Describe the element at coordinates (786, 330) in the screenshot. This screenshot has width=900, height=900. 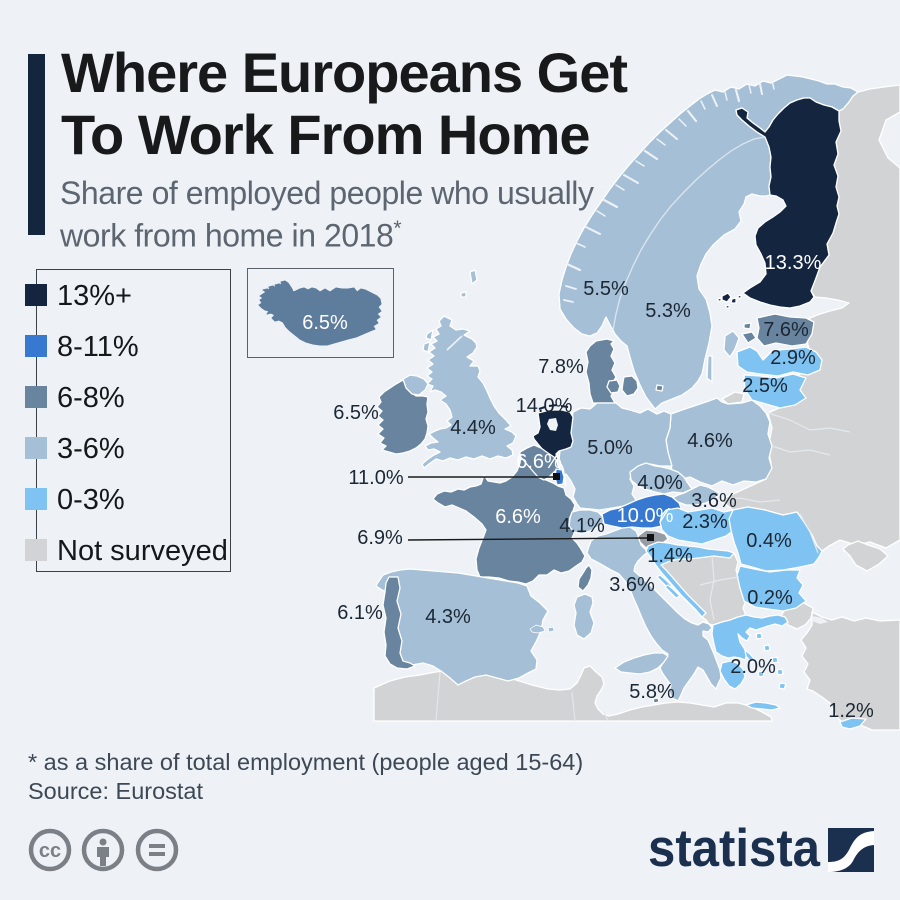
I see `svg-text: 7.6%` at that location.